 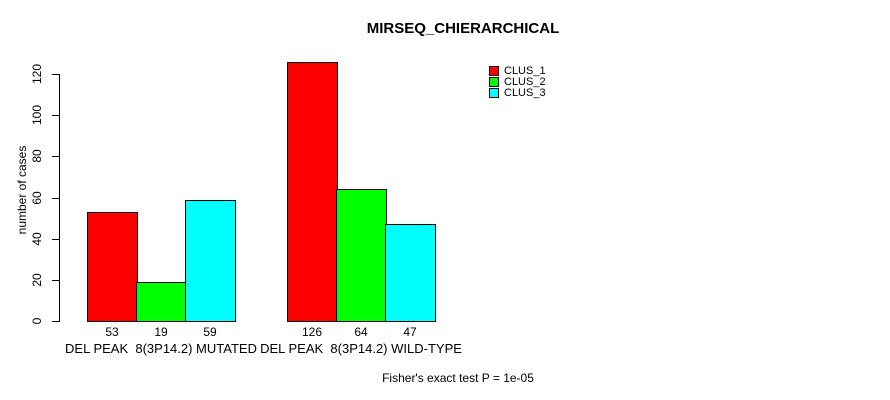 I want to click on x-category-label: DEL PEAK 8(3P14.2) MUTATED, so click(x=161, y=348).